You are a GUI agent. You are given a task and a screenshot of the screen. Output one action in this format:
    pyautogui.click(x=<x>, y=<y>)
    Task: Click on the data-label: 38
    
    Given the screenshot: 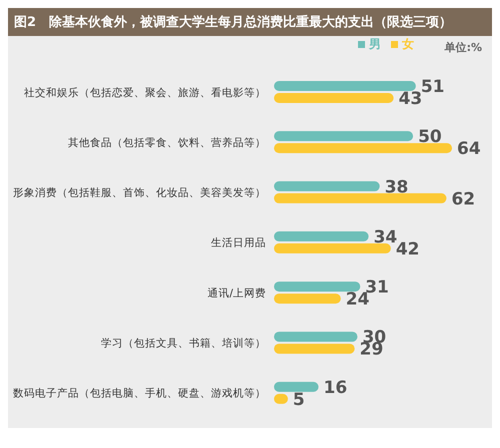 What is the action you would take?
    pyautogui.click(x=396, y=187)
    